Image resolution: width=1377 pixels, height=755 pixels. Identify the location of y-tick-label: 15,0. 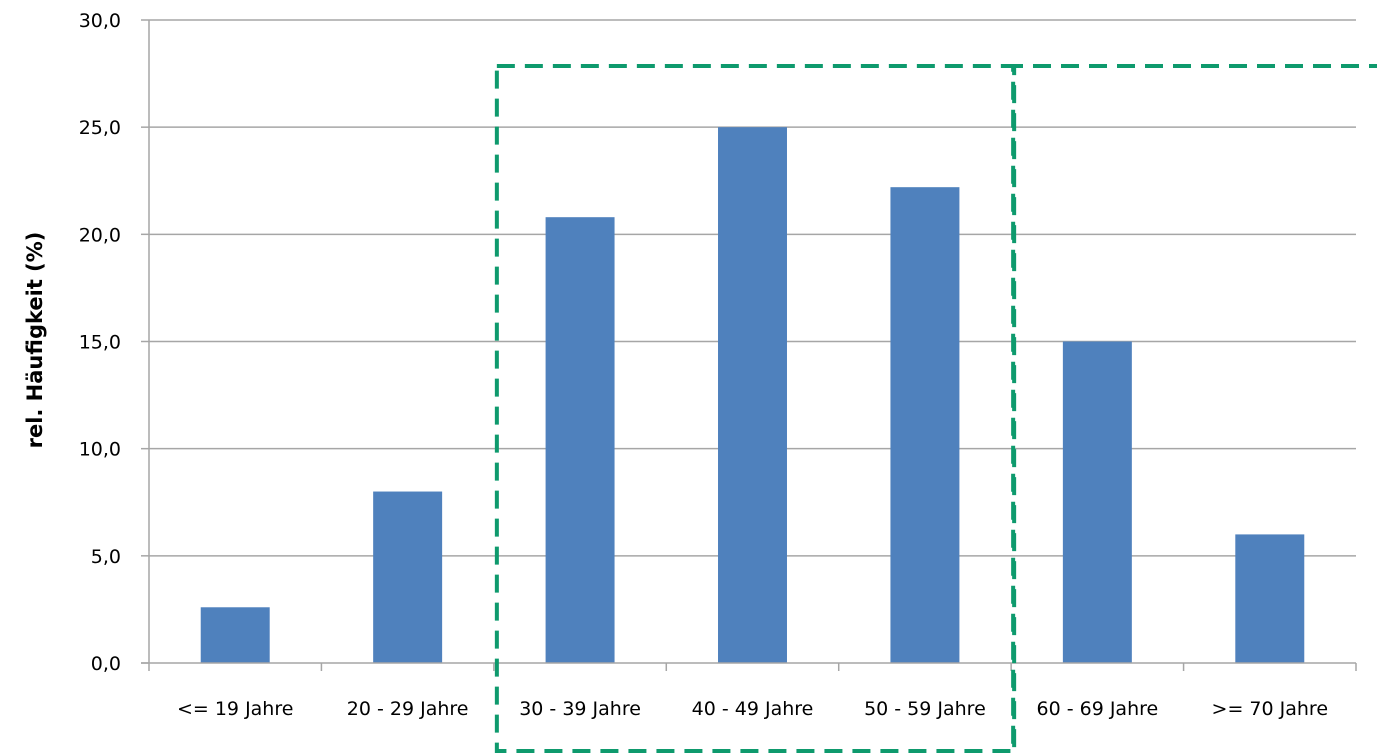
(100, 343).